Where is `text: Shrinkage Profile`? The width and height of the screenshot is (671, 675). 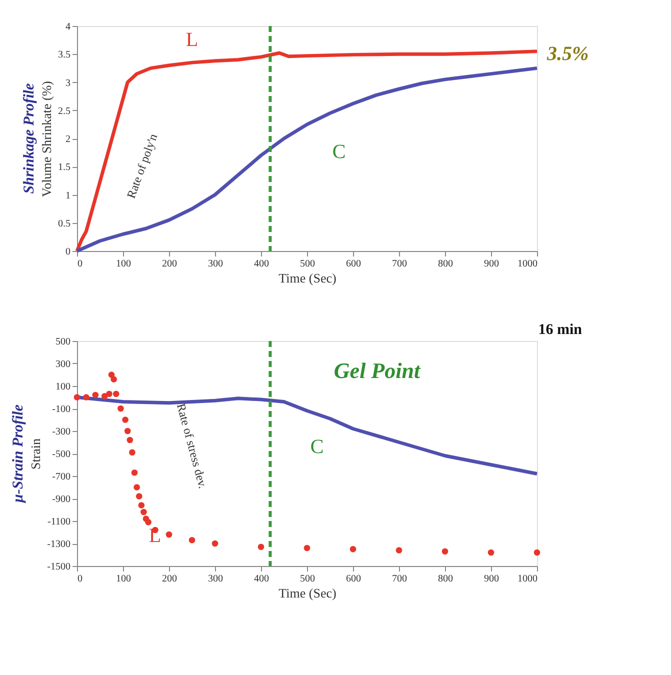
text: Shrinkage Profile is located at coordinates (30, 138).